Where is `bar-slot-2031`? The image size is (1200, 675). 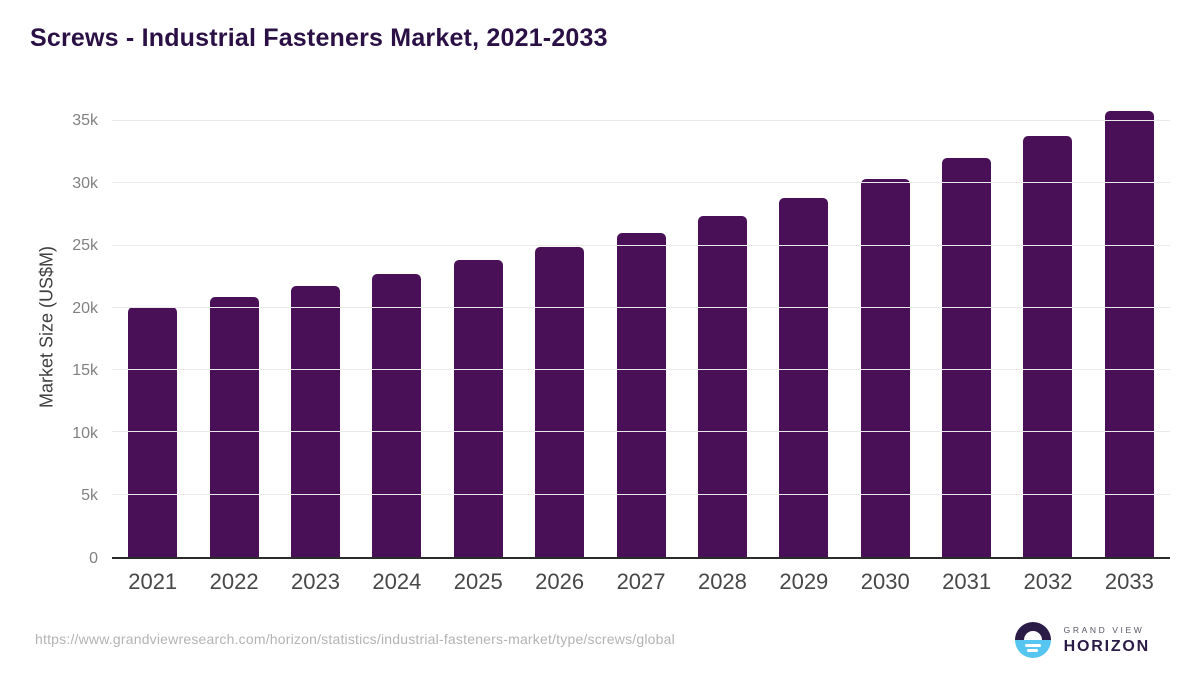
bar-slot-2031 is located at coordinates (966, 326).